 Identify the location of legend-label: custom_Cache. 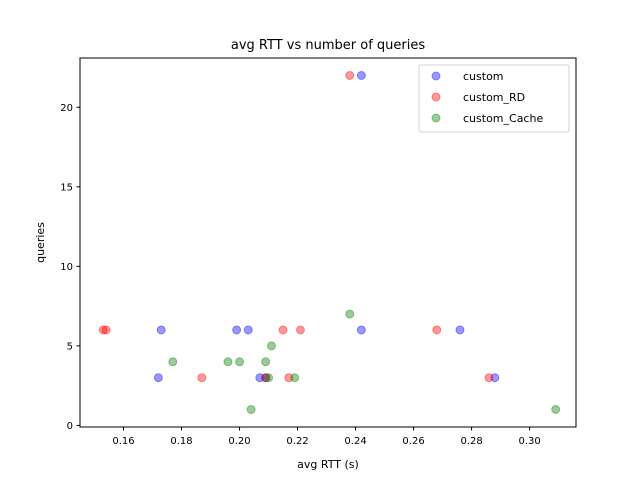
(503, 118).